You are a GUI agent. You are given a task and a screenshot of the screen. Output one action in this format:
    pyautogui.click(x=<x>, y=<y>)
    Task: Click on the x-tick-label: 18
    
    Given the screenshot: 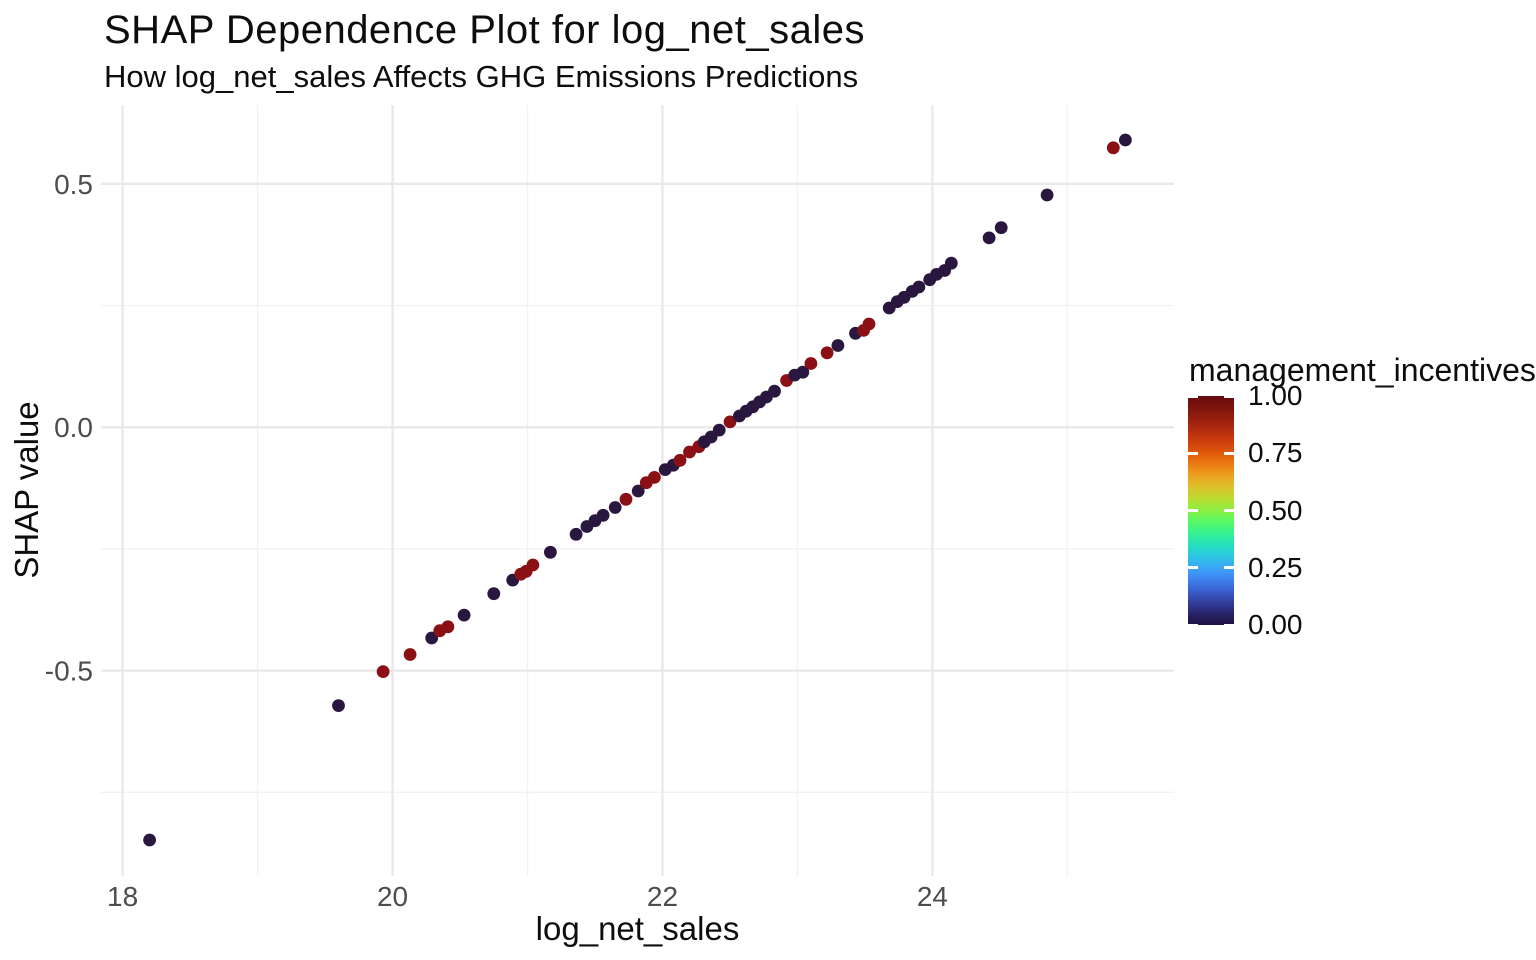 What is the action you would take?
    pyautogui.click(x=122, y=896)
    